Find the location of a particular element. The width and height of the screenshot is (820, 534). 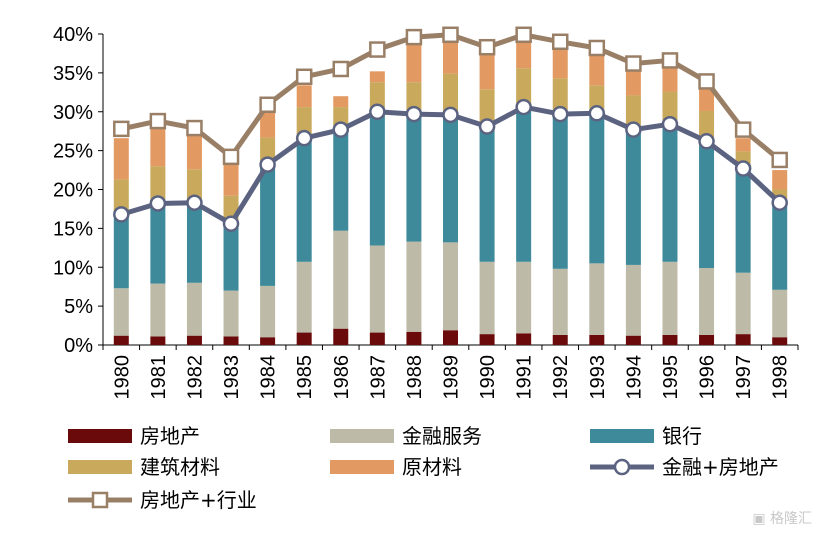

x-tick-label: 1989 is located at coordinates (452, 377).